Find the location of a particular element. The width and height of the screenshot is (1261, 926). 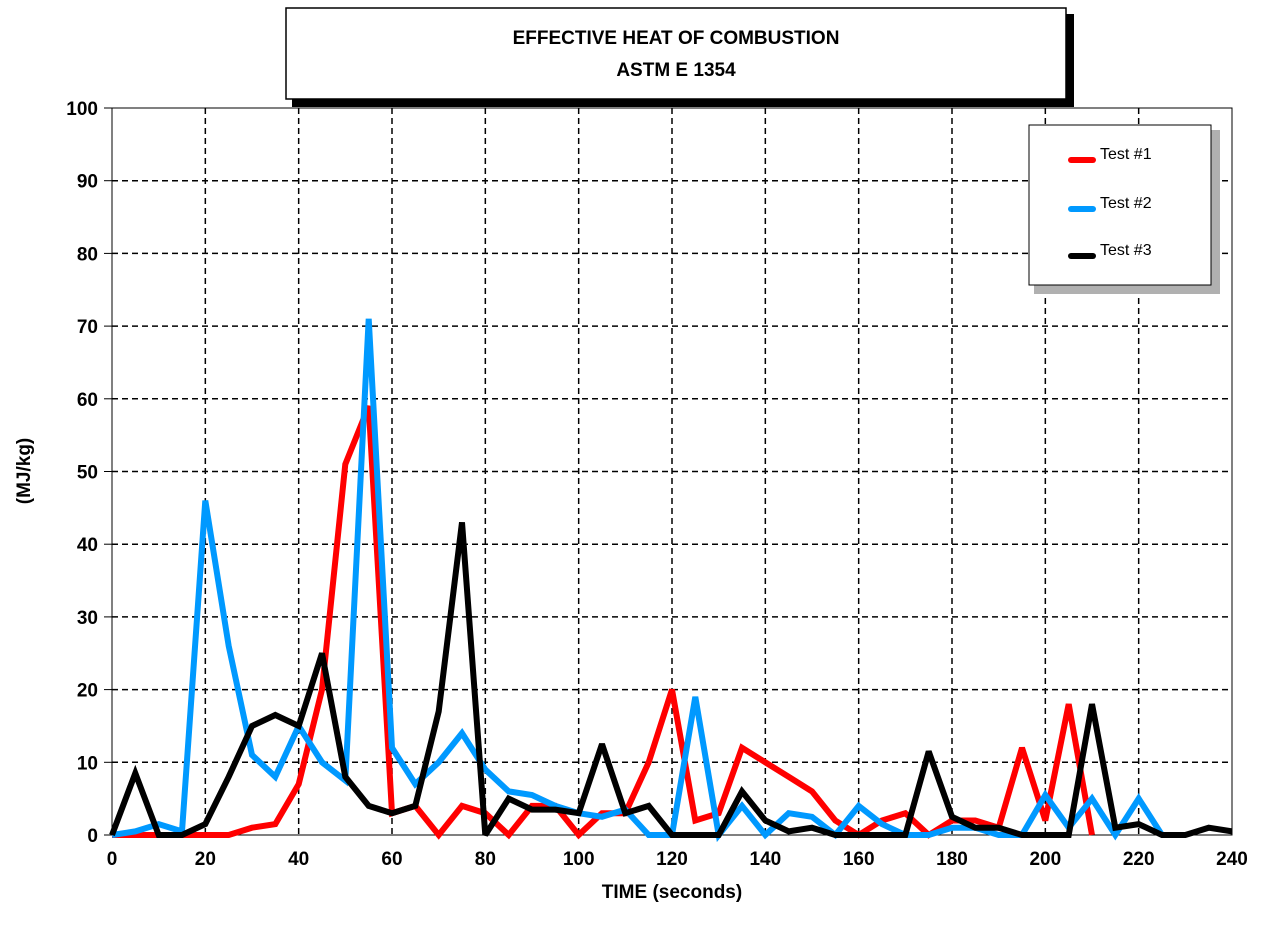

legend is located at coordinates (1120, 205).